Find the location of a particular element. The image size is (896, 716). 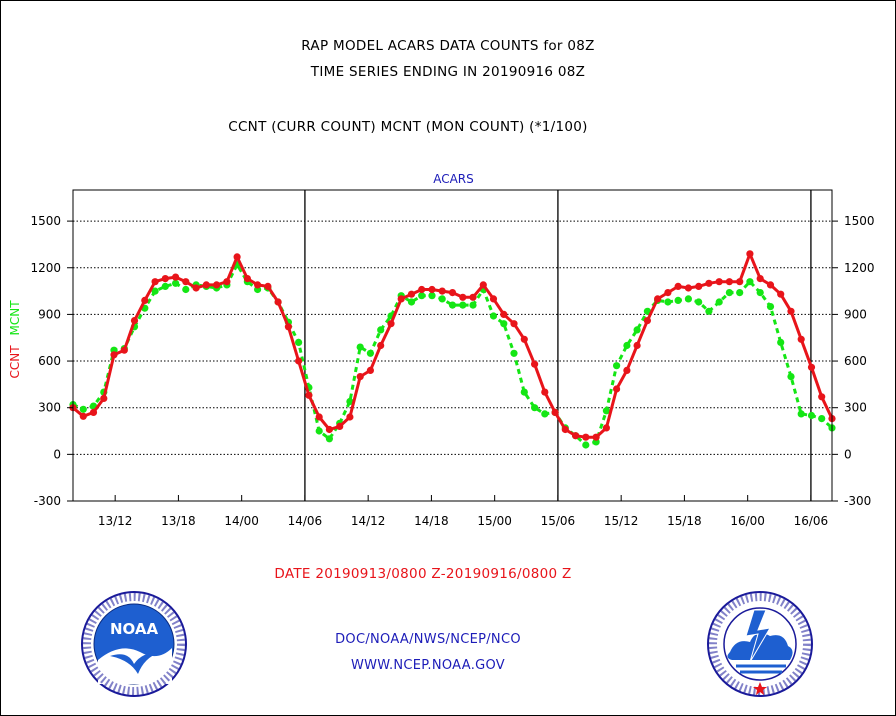

credit-org: DOC/NOAA/NWS/NCEP/NCO is located at coordinates (428, 639).